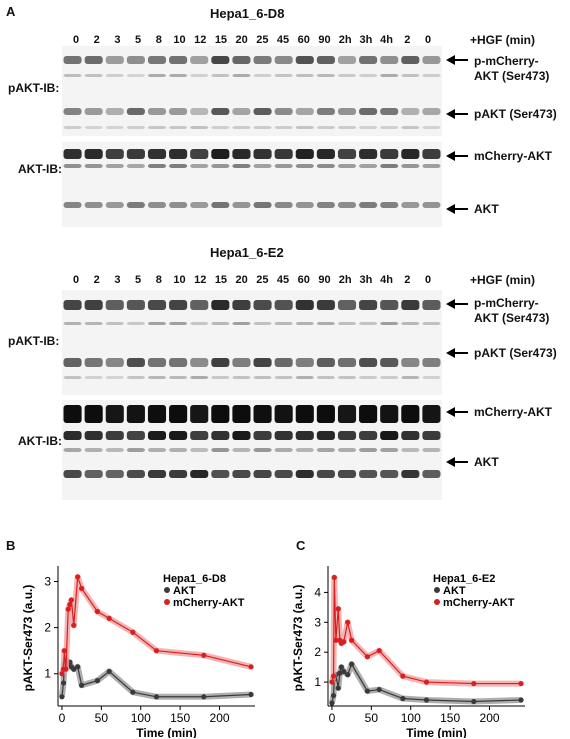 This screenshot has height=739, width=570. What do you see at coordinates (209, 603) in the screenshot?
I see `legend-entry: mCherry-AKT` at bounding box center [209, 603].